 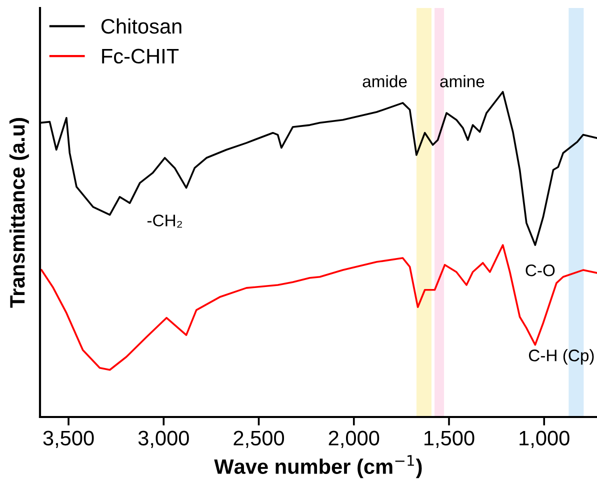 I want to click on annotation: -CH₂, so click(x=164, y=221).